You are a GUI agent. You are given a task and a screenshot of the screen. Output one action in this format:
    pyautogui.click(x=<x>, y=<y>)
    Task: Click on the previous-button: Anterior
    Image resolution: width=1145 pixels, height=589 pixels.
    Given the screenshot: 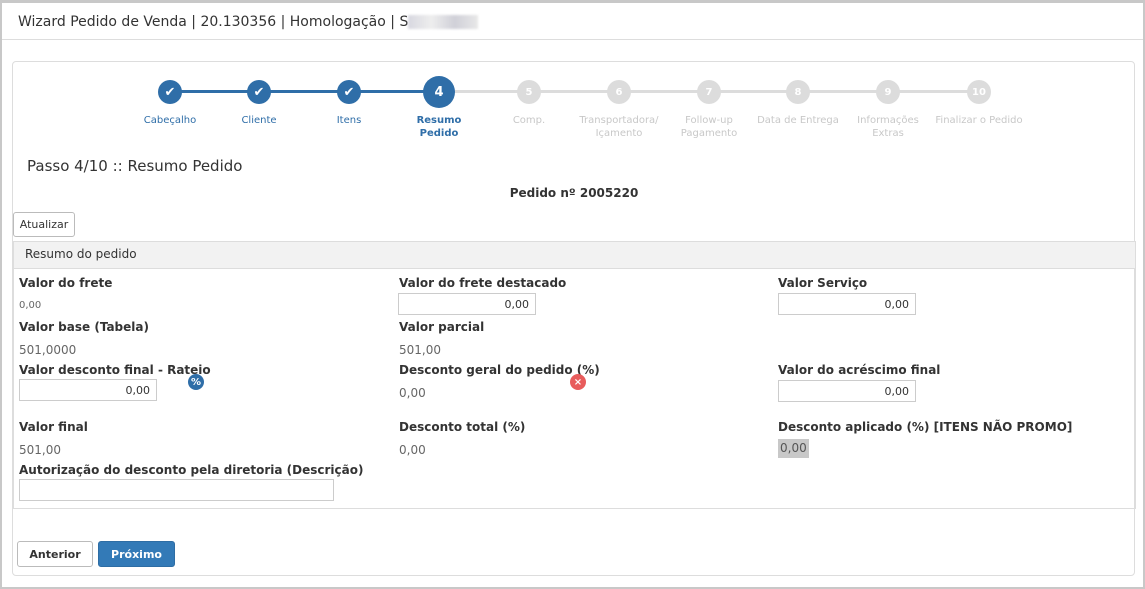 What is the action you would take?
    pyautogui.click(x=55, y=554)
    